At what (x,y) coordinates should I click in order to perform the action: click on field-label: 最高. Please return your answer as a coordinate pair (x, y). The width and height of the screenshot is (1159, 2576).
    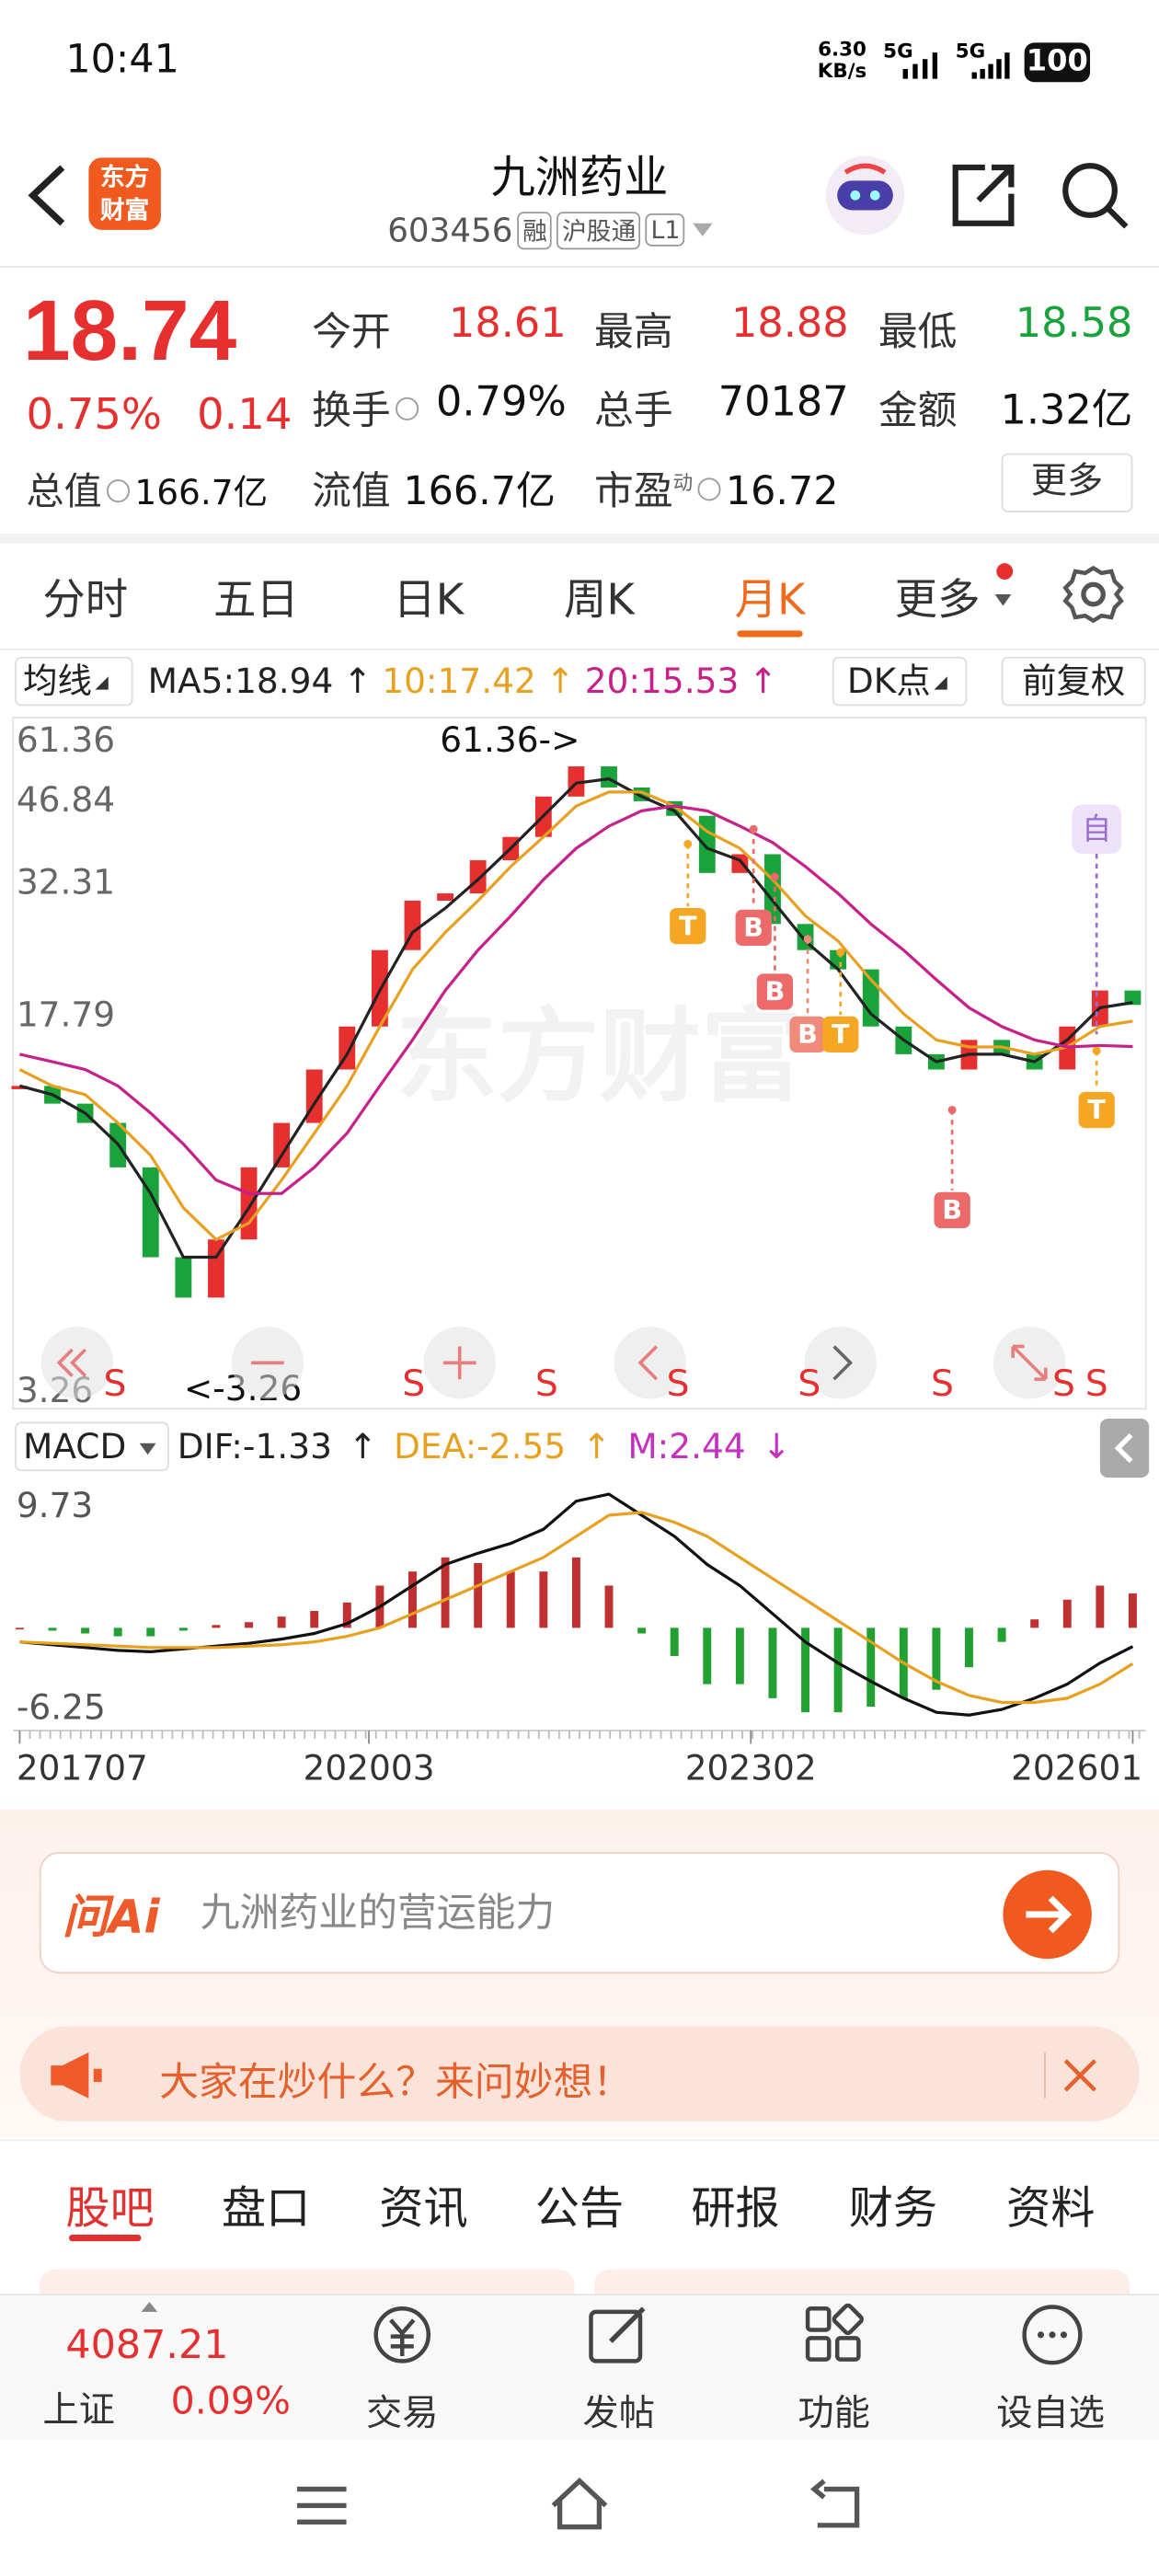
    Looking at the image, I should click on (633, 331).